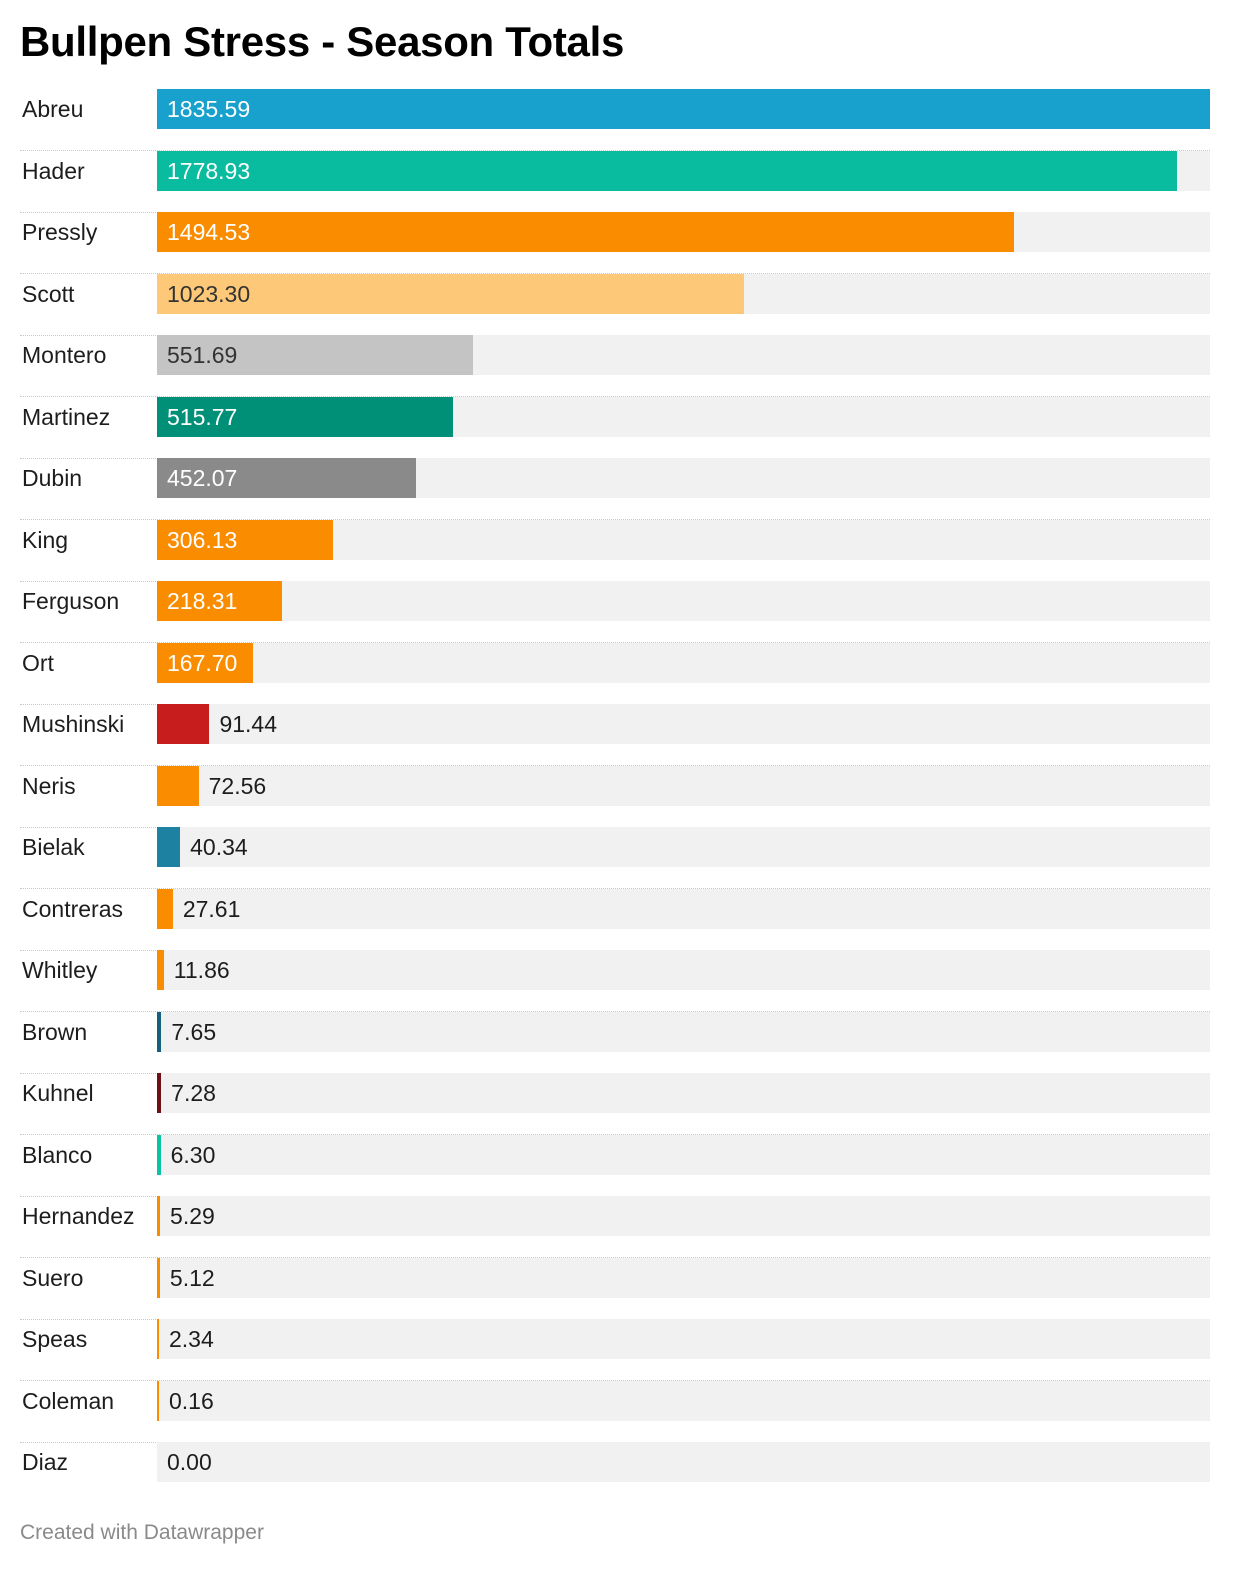 This screenshot has height=1580, width=1240. What do you see at coordinates (192, 1216) in the screenshot?
I see `value-label: 5.29` at bounding box center [192, 1216].